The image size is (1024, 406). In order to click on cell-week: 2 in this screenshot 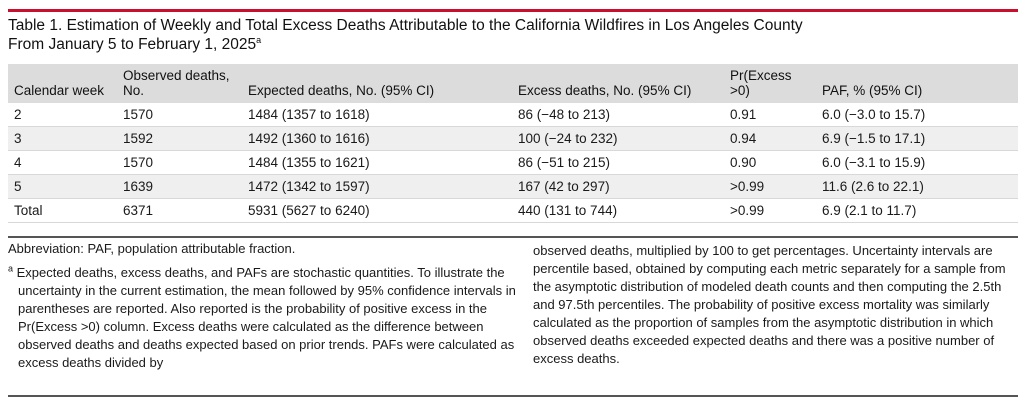, I will do `click(18, 114)`.